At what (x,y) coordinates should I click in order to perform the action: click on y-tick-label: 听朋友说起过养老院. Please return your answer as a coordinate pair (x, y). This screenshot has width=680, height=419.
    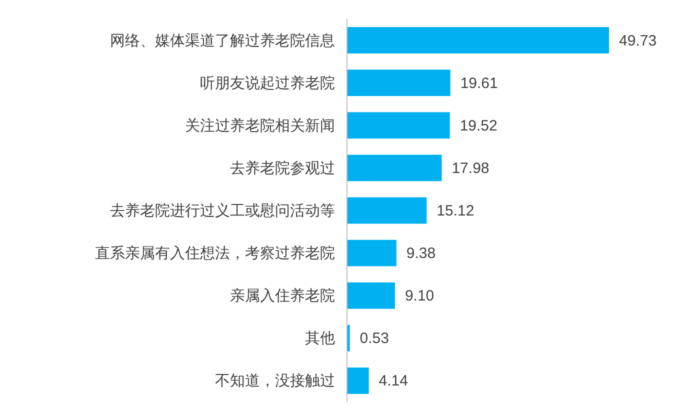
    Looking at the image, I should click on (267, 83).